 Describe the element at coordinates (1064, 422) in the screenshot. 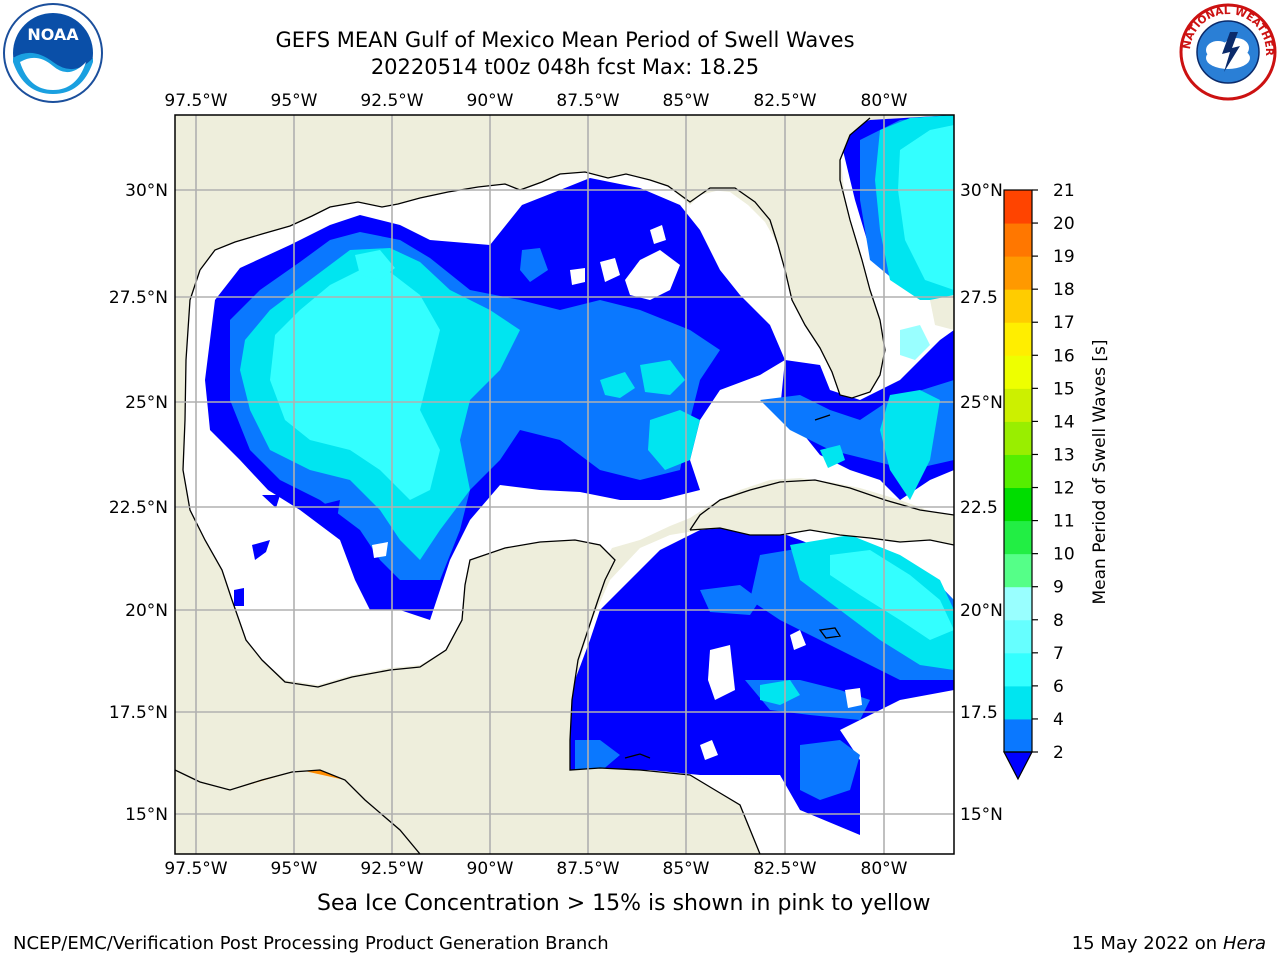

I see `colorbar-tick-label: 14` at that location.